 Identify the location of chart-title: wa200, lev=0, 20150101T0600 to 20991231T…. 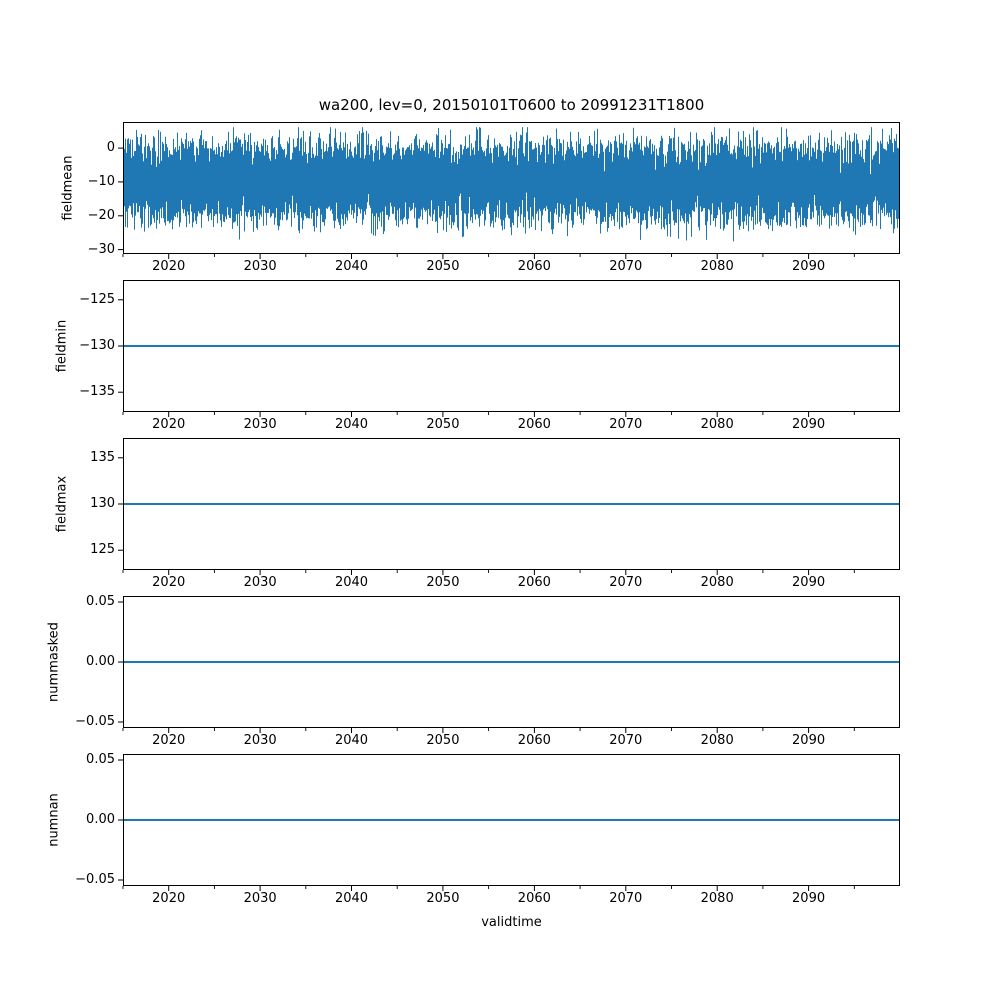
(511, 105).